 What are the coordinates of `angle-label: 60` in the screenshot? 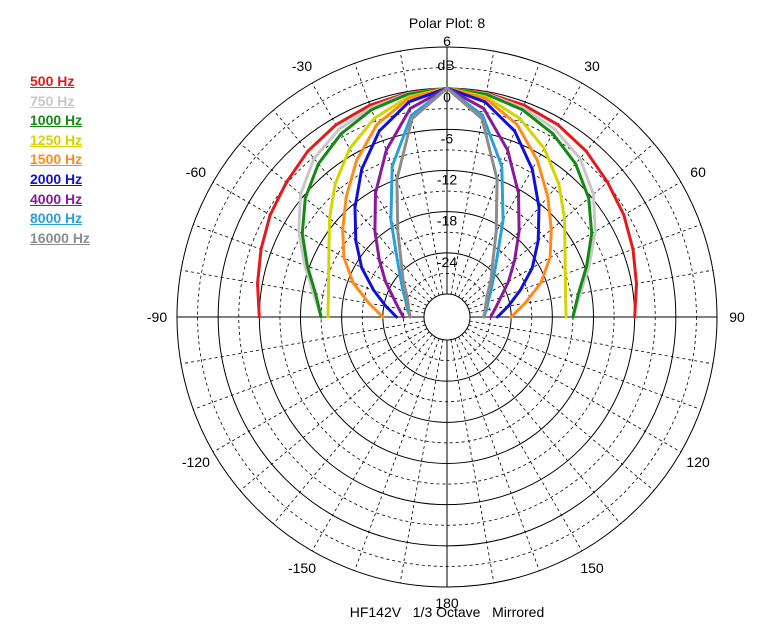 It's located at (698, 172).